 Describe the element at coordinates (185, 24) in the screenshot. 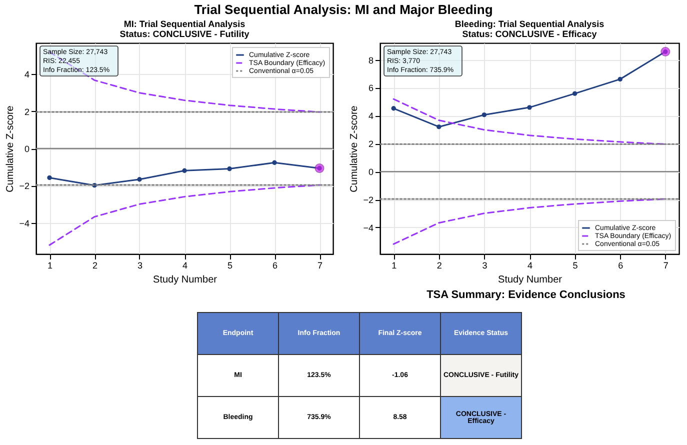

I see `chart-title: MI: Trial Sequential Analysis` at that location.